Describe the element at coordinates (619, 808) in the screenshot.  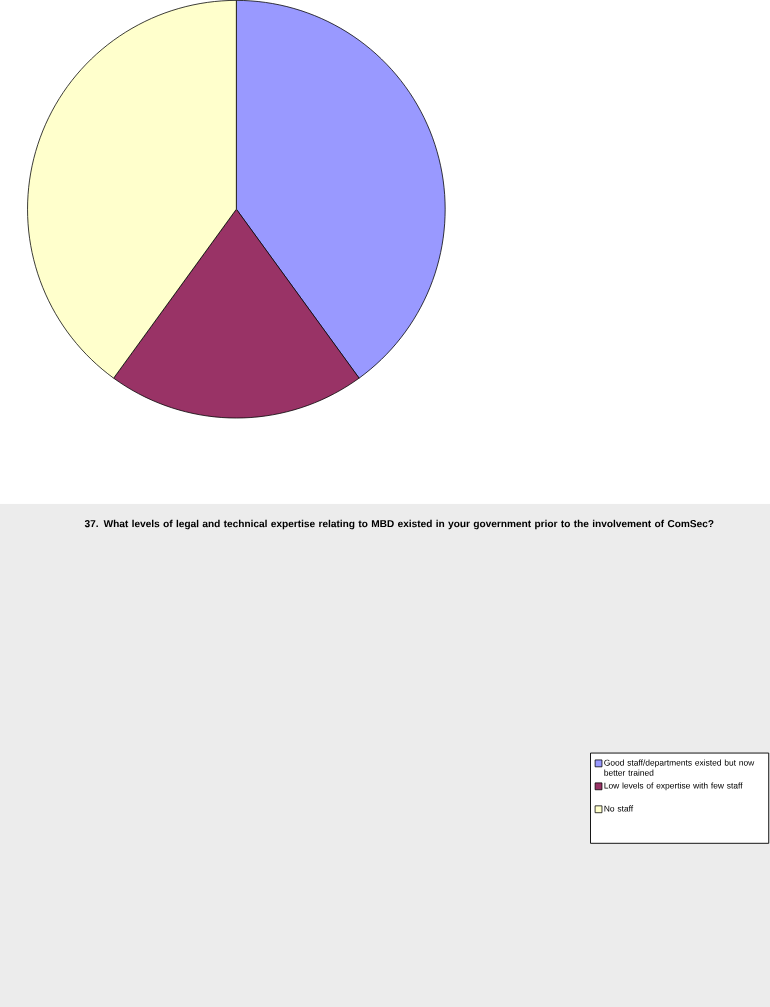
I see `legend-label: No staff` at that location.